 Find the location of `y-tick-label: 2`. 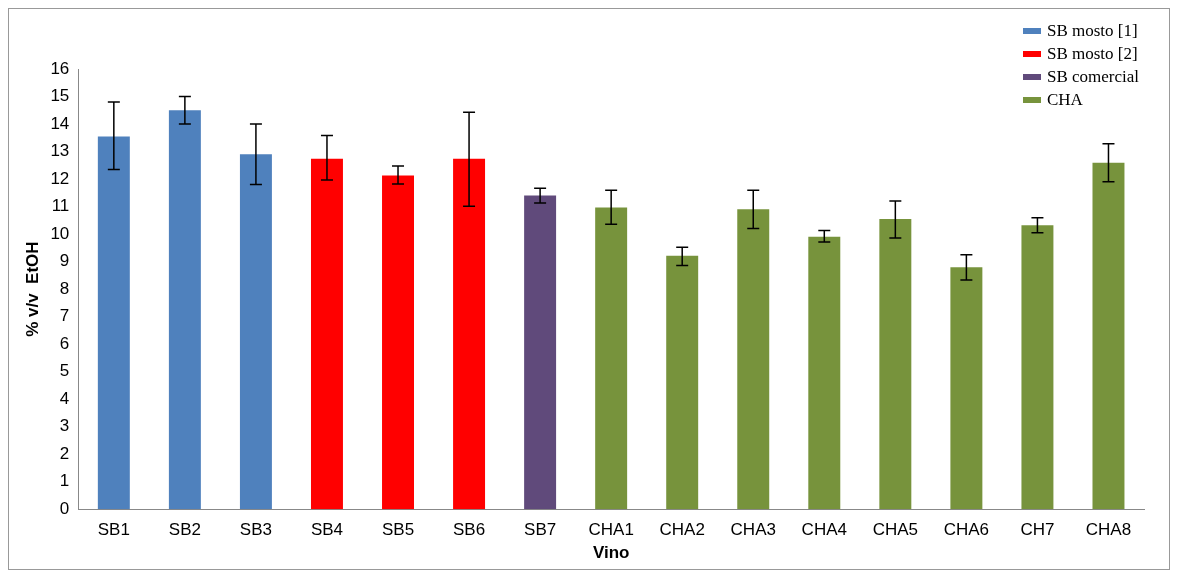

y-tick-label: 2 is located at coordinates (64, 453).